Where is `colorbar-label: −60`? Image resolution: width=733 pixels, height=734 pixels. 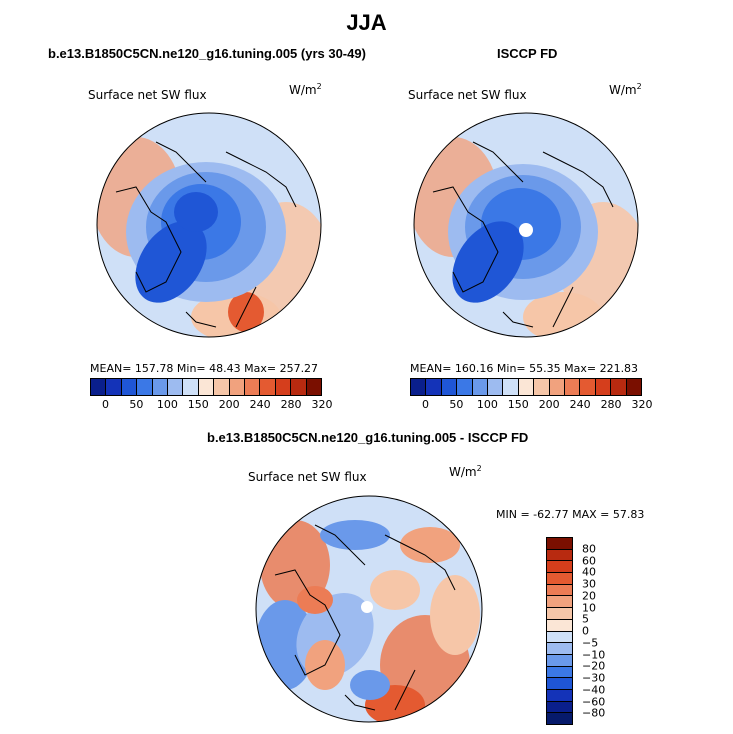 colorbar-label: −60 is located at coordinates (594, 701).